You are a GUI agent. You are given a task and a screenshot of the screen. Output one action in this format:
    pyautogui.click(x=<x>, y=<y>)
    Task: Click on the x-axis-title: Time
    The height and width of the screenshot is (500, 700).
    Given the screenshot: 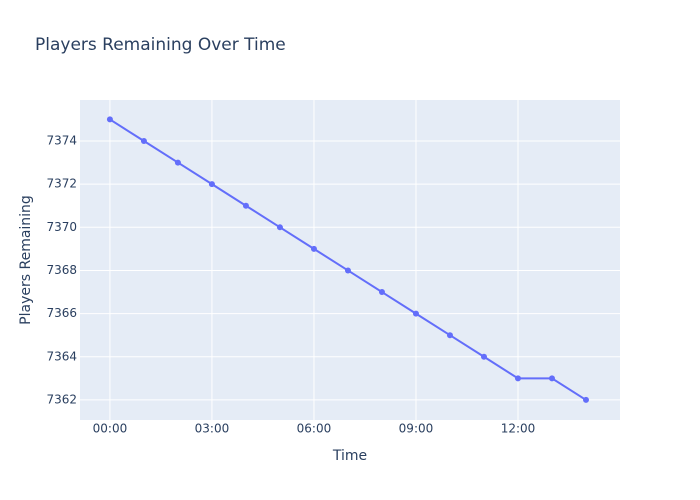 What is the action you would take?
    pyautogui.click(x=349, y=456)
    